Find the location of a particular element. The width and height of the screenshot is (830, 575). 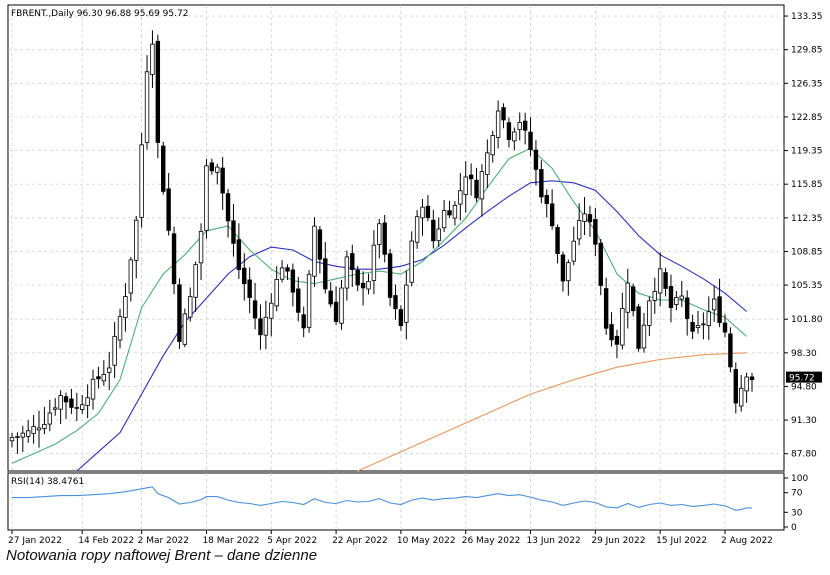

current-price-tag is located at coordinates (804, 377).